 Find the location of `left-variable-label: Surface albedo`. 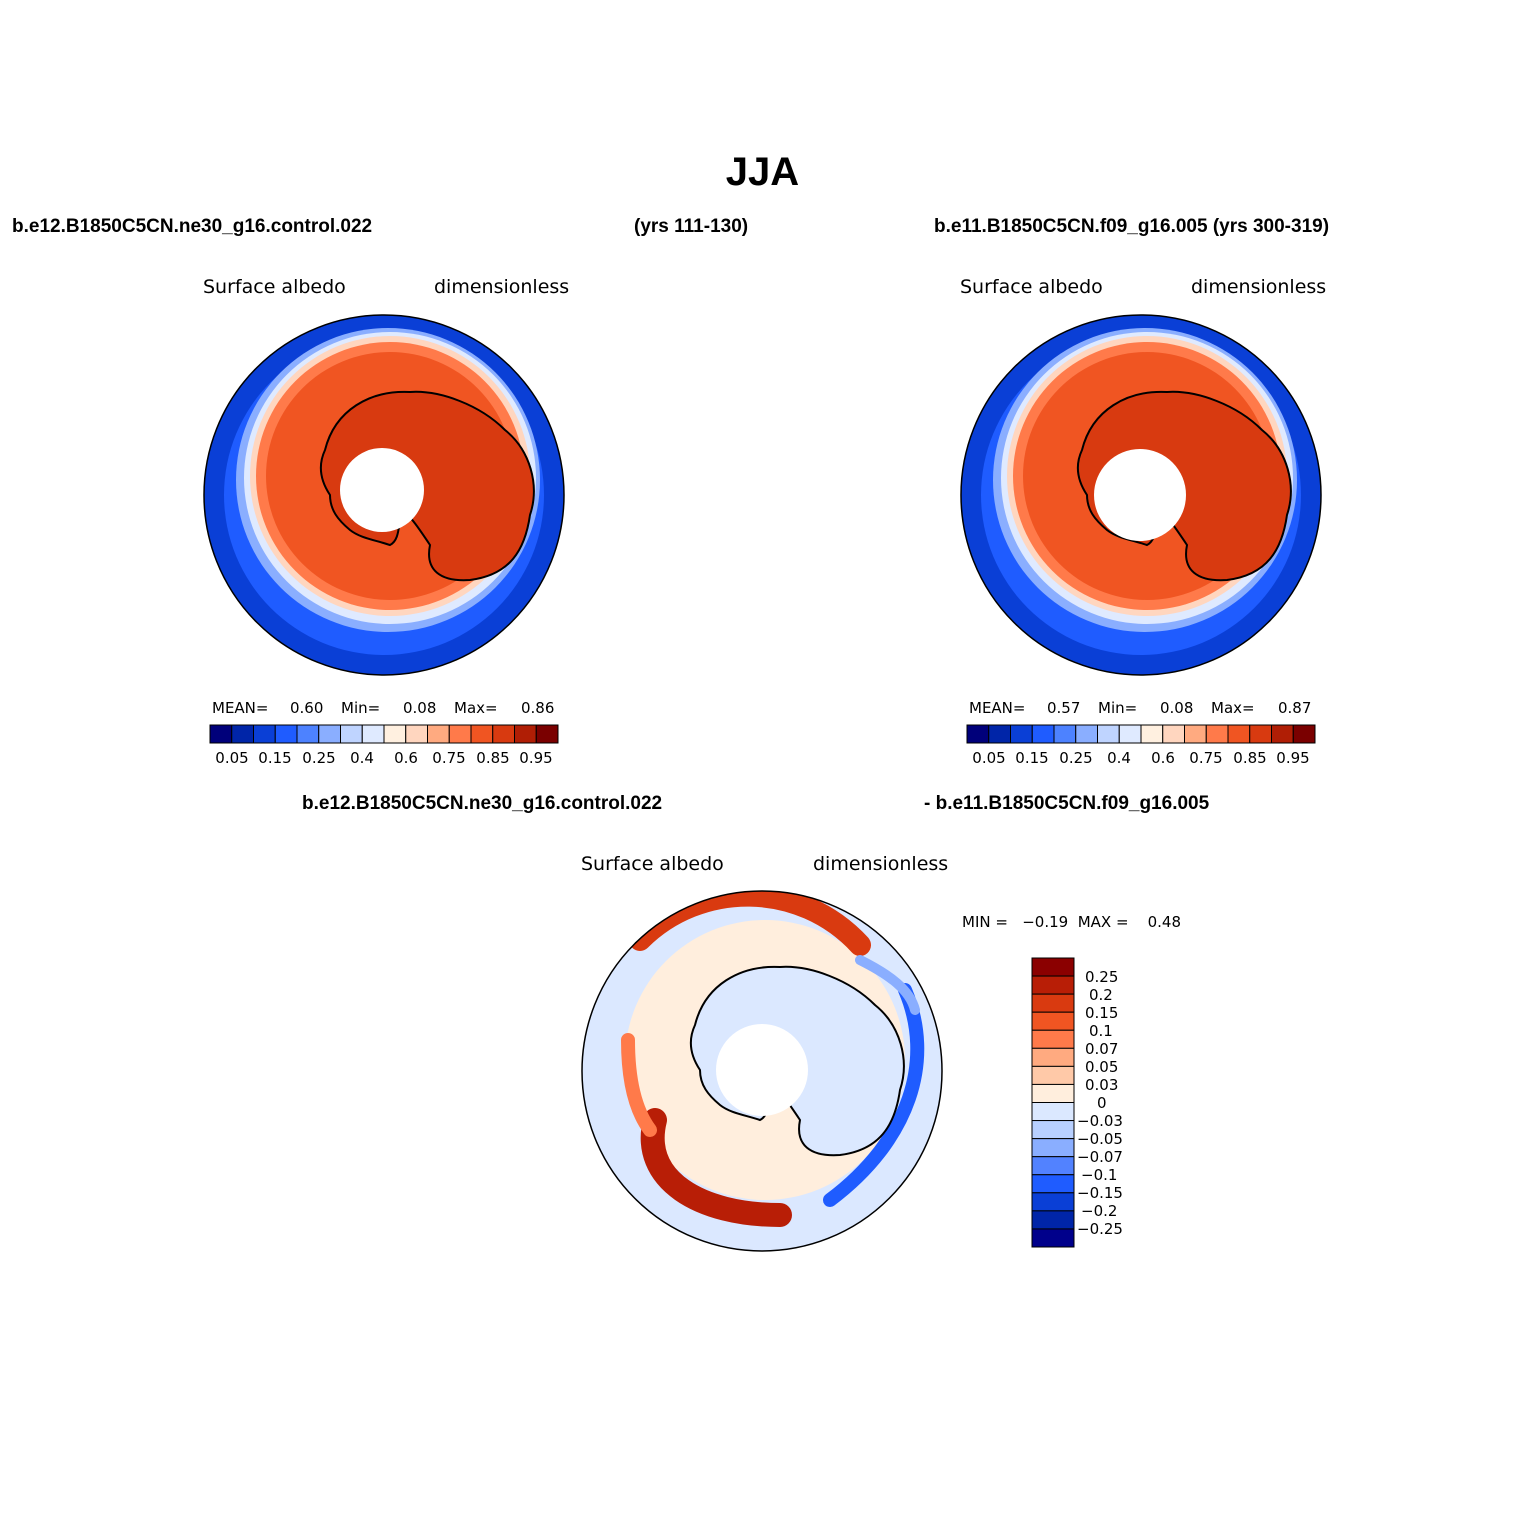

left-variable-label: Surface albedo is located at coordinates (274, 287).